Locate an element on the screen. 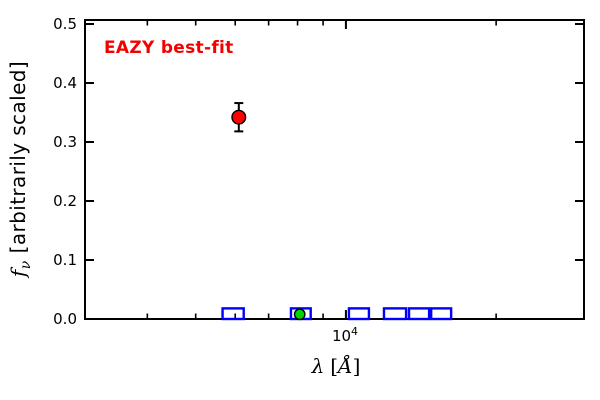 The height and width of the screenshot is (400, 600). x-axis-label: λ [Å] is located at coordinates (336, 366).